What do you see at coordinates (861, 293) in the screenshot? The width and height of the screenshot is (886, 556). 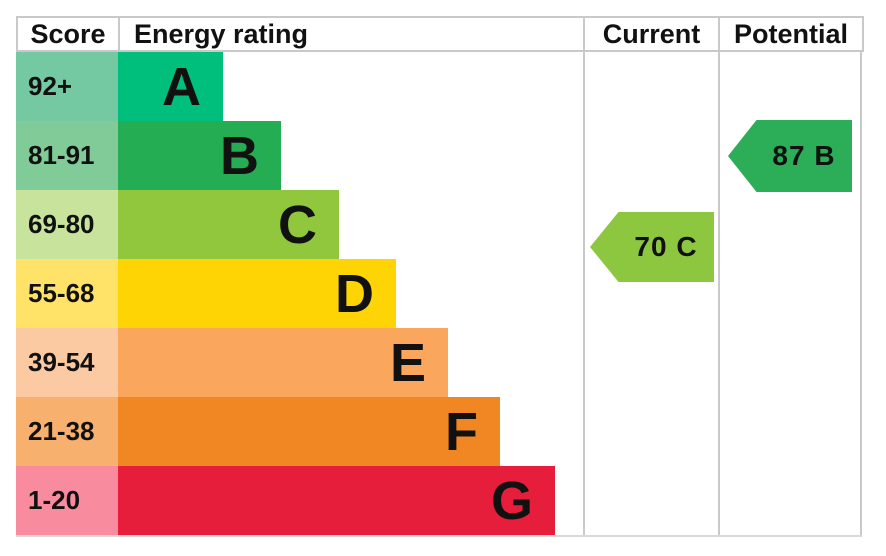 I see `gridline-right-edge` at bounding box center [861, 293].